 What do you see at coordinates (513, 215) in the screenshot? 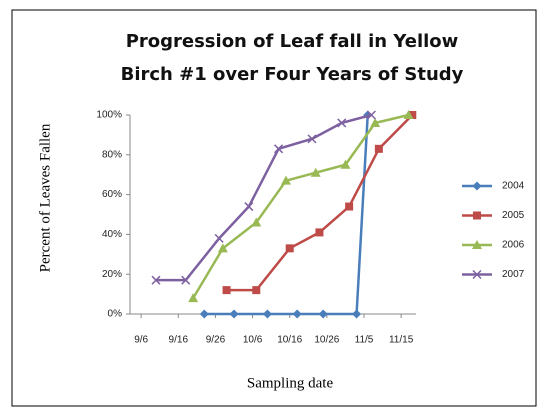
I see `legend-label: 2005` at bounding box center [513, 215].